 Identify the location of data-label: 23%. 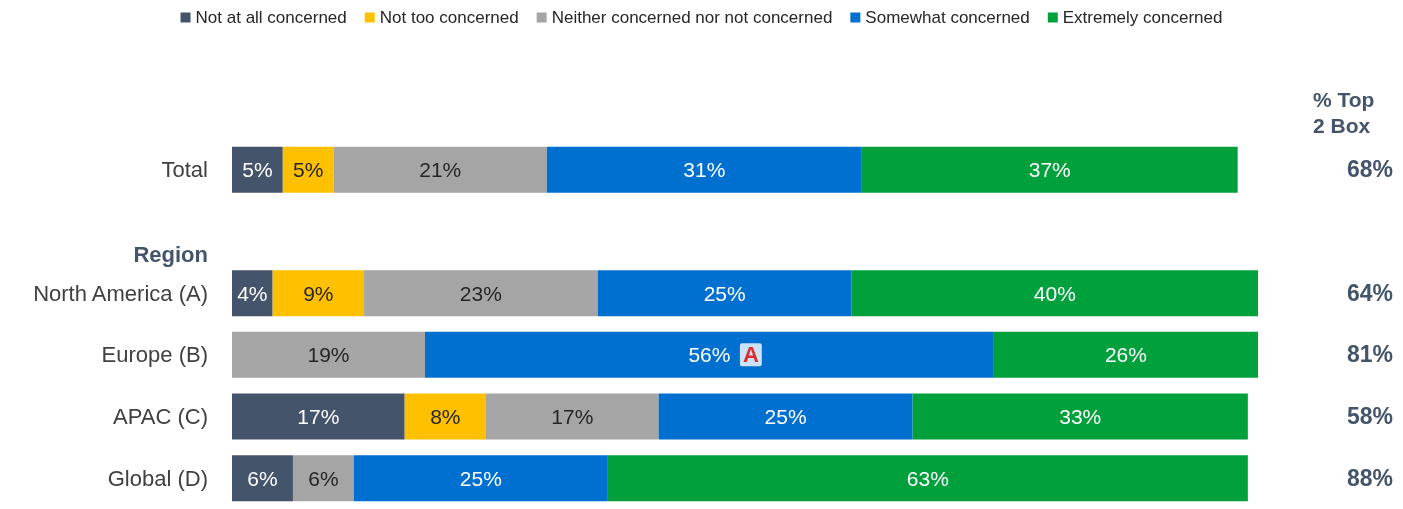
(480, 293).